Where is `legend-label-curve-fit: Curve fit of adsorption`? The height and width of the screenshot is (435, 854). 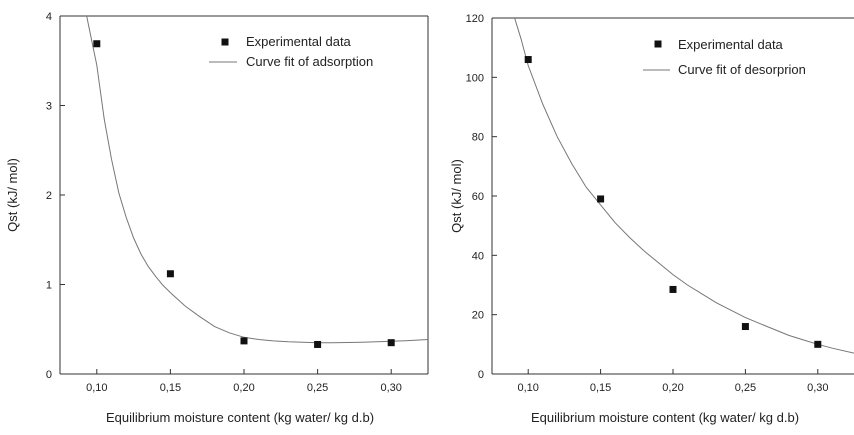 legend-label-curve-fit: Curve fit of adsorption is located at coordinates (309, 61).